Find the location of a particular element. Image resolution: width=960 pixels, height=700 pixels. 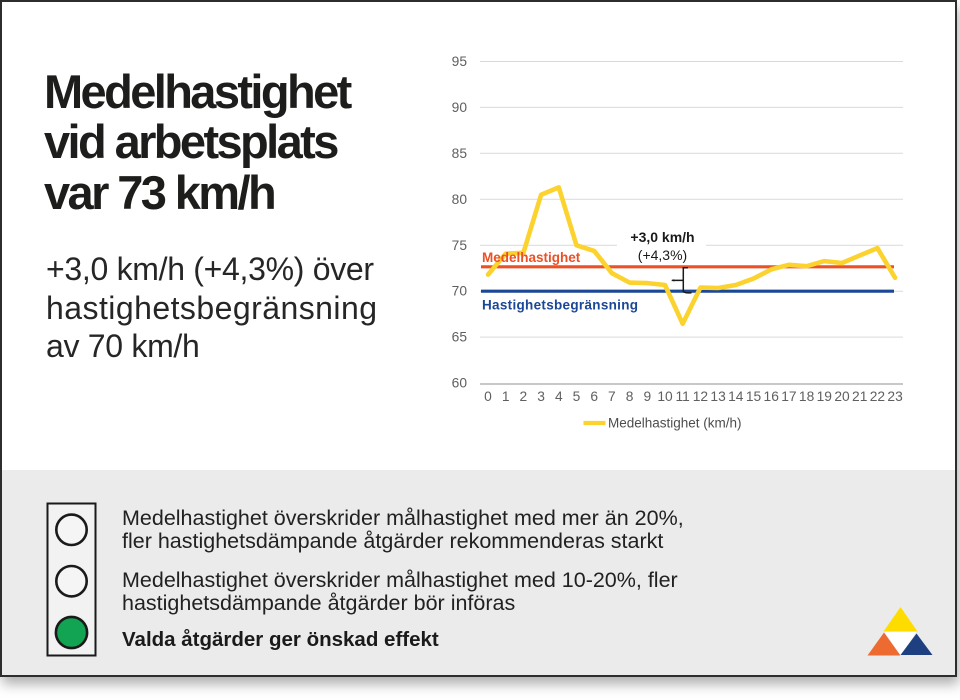

svg-text: 85 is located at coordinates (460, 153).